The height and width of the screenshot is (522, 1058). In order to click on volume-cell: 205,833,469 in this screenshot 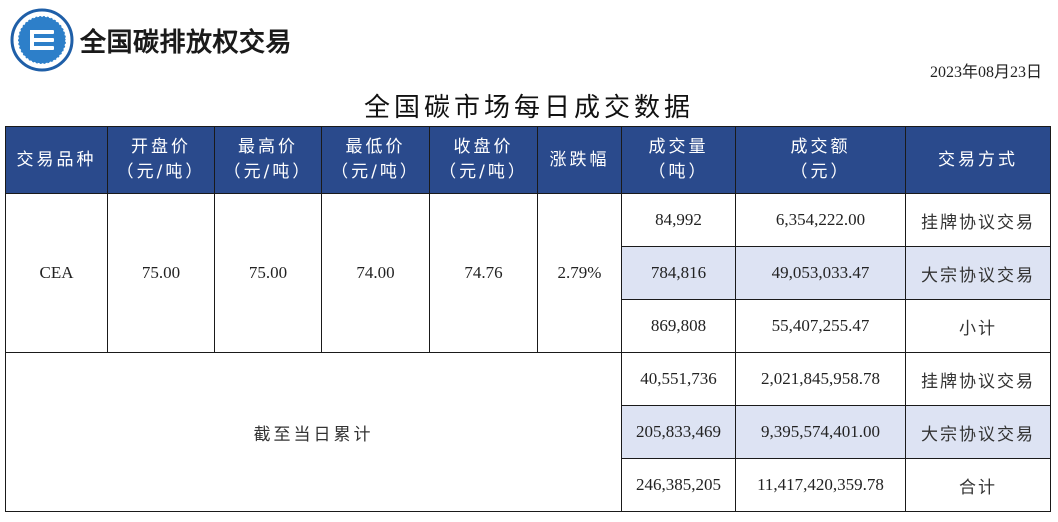, I will do `click(678, 432)`.